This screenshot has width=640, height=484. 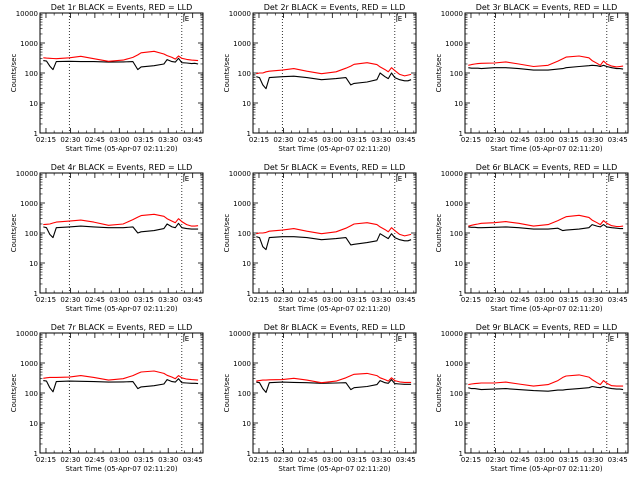 What do you see at coordinates (335, 7) in the screenshot?
I see `chart-title: Det 2r BLACK = Events, RED = LLD` at bounding box center [335, 7].